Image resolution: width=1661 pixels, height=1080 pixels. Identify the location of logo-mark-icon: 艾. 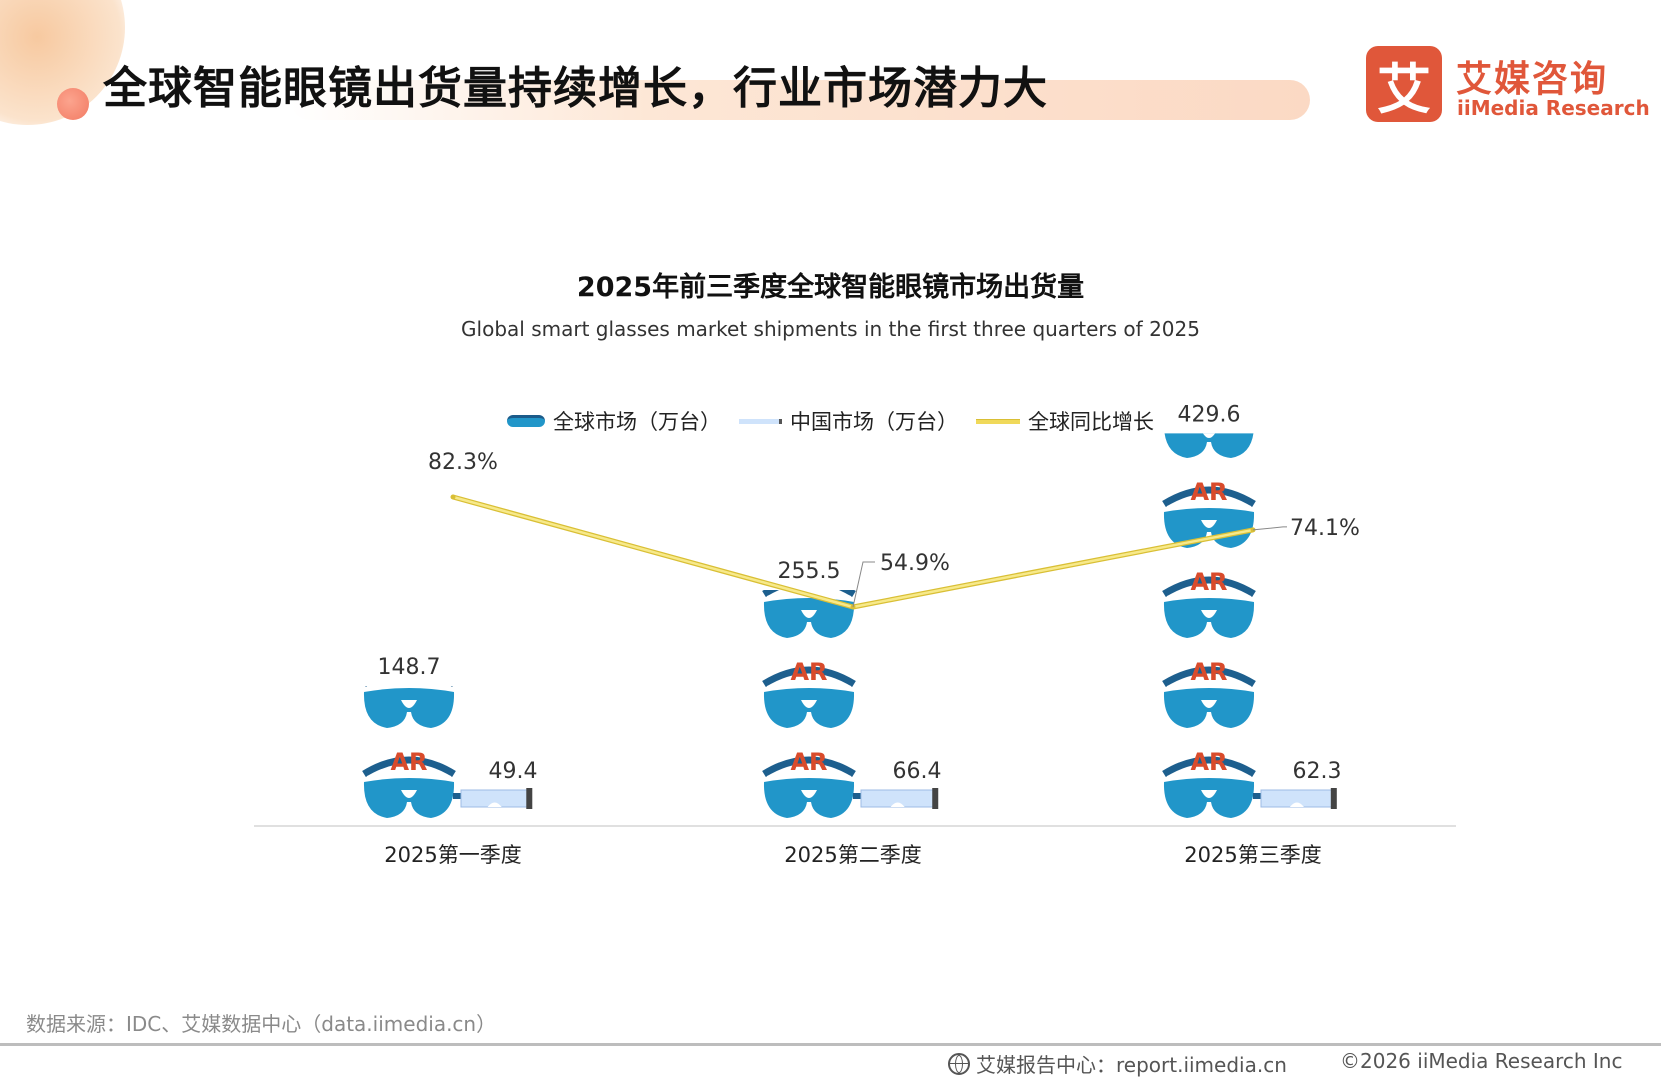
(1404, 84).